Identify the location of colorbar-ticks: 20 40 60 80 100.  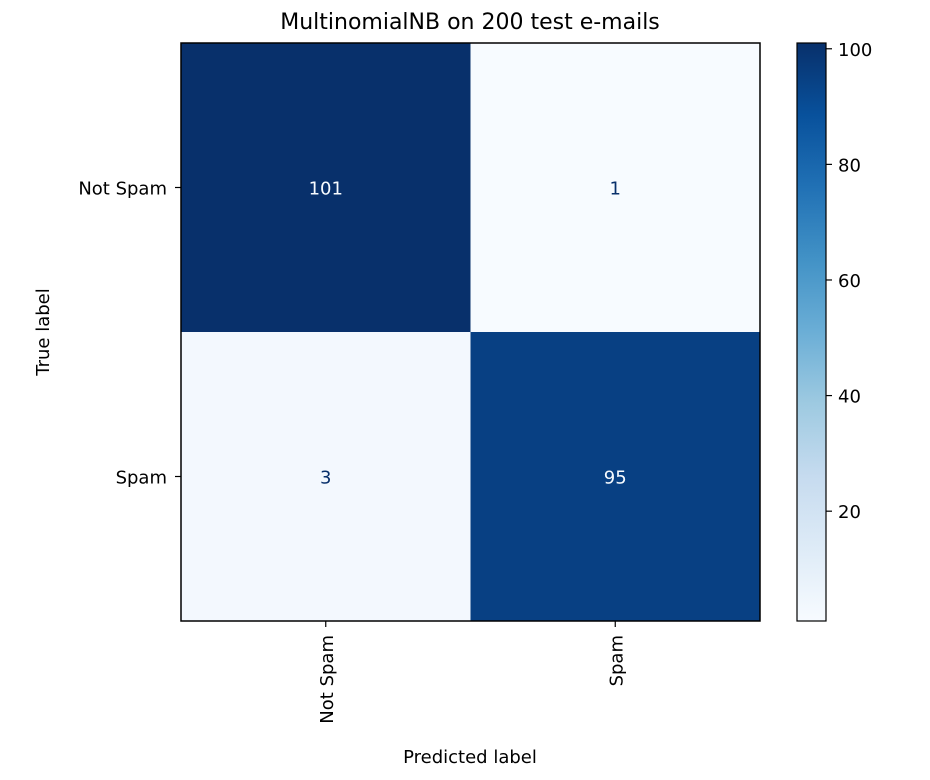
(849, 281).